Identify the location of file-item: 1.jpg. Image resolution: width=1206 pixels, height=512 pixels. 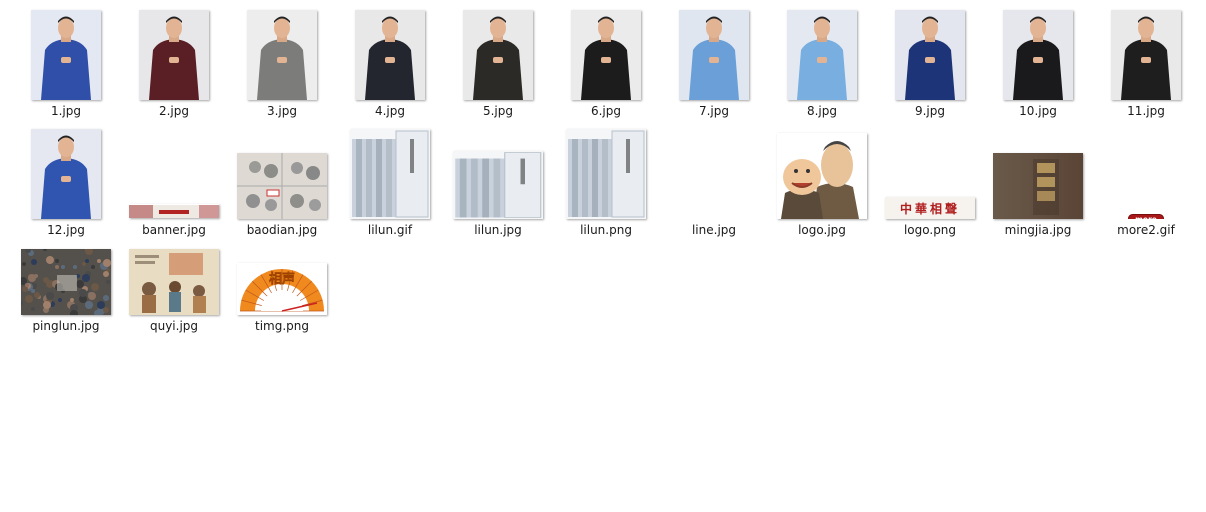
(66, 67).